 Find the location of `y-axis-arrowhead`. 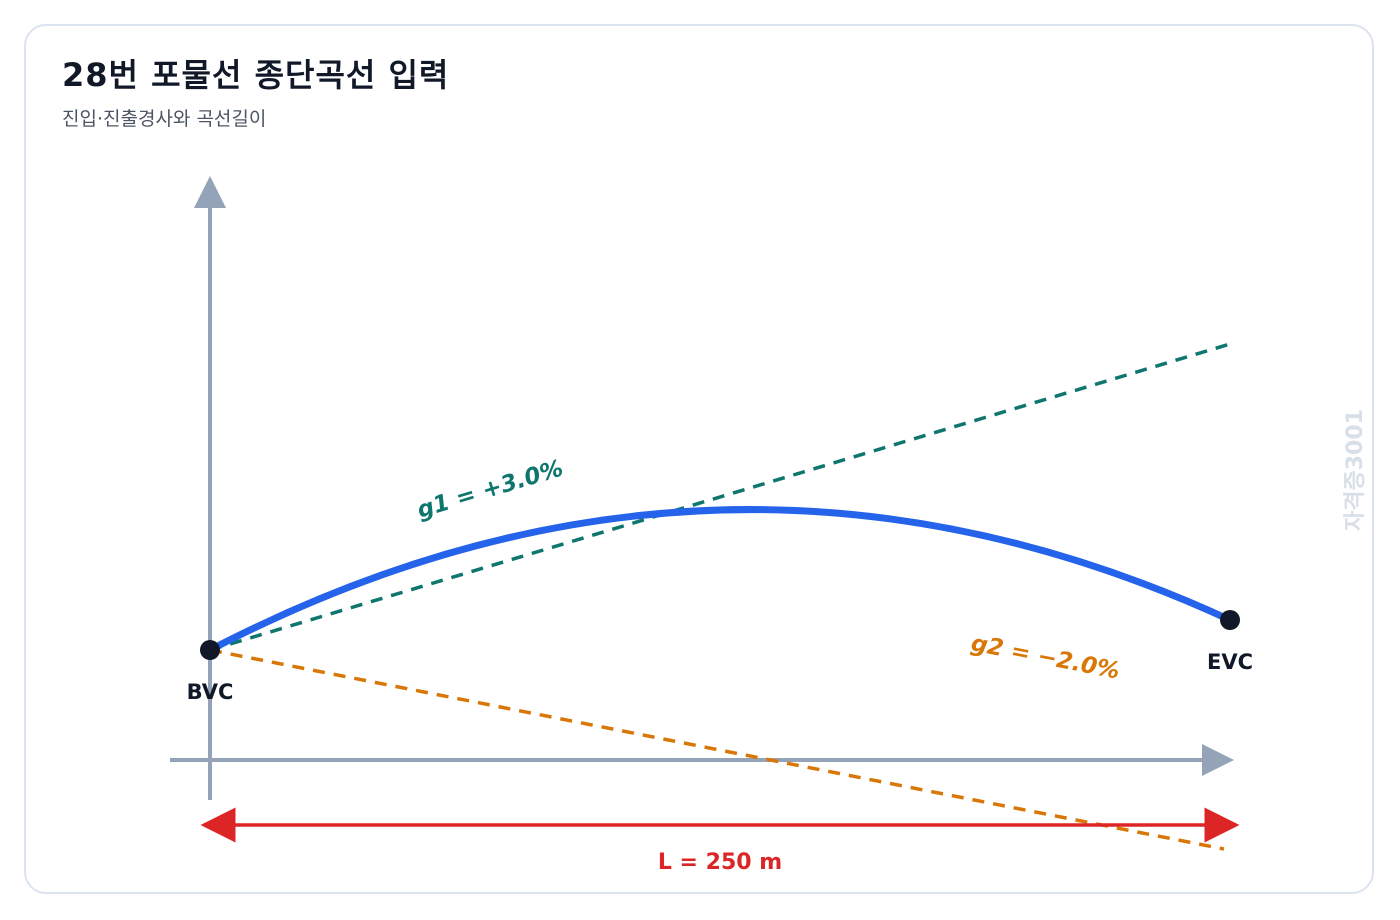

y-axis-arrowhead is located at coordinates (210, 192).